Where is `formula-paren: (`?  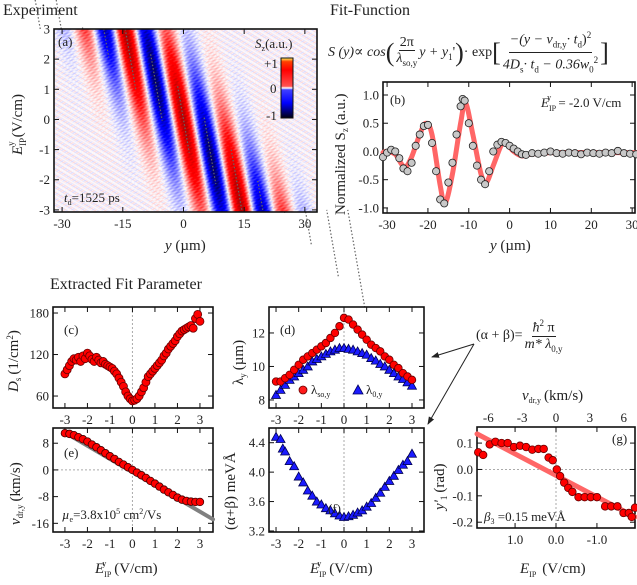
formula-paren: ( is located at coordinates (390, 52).